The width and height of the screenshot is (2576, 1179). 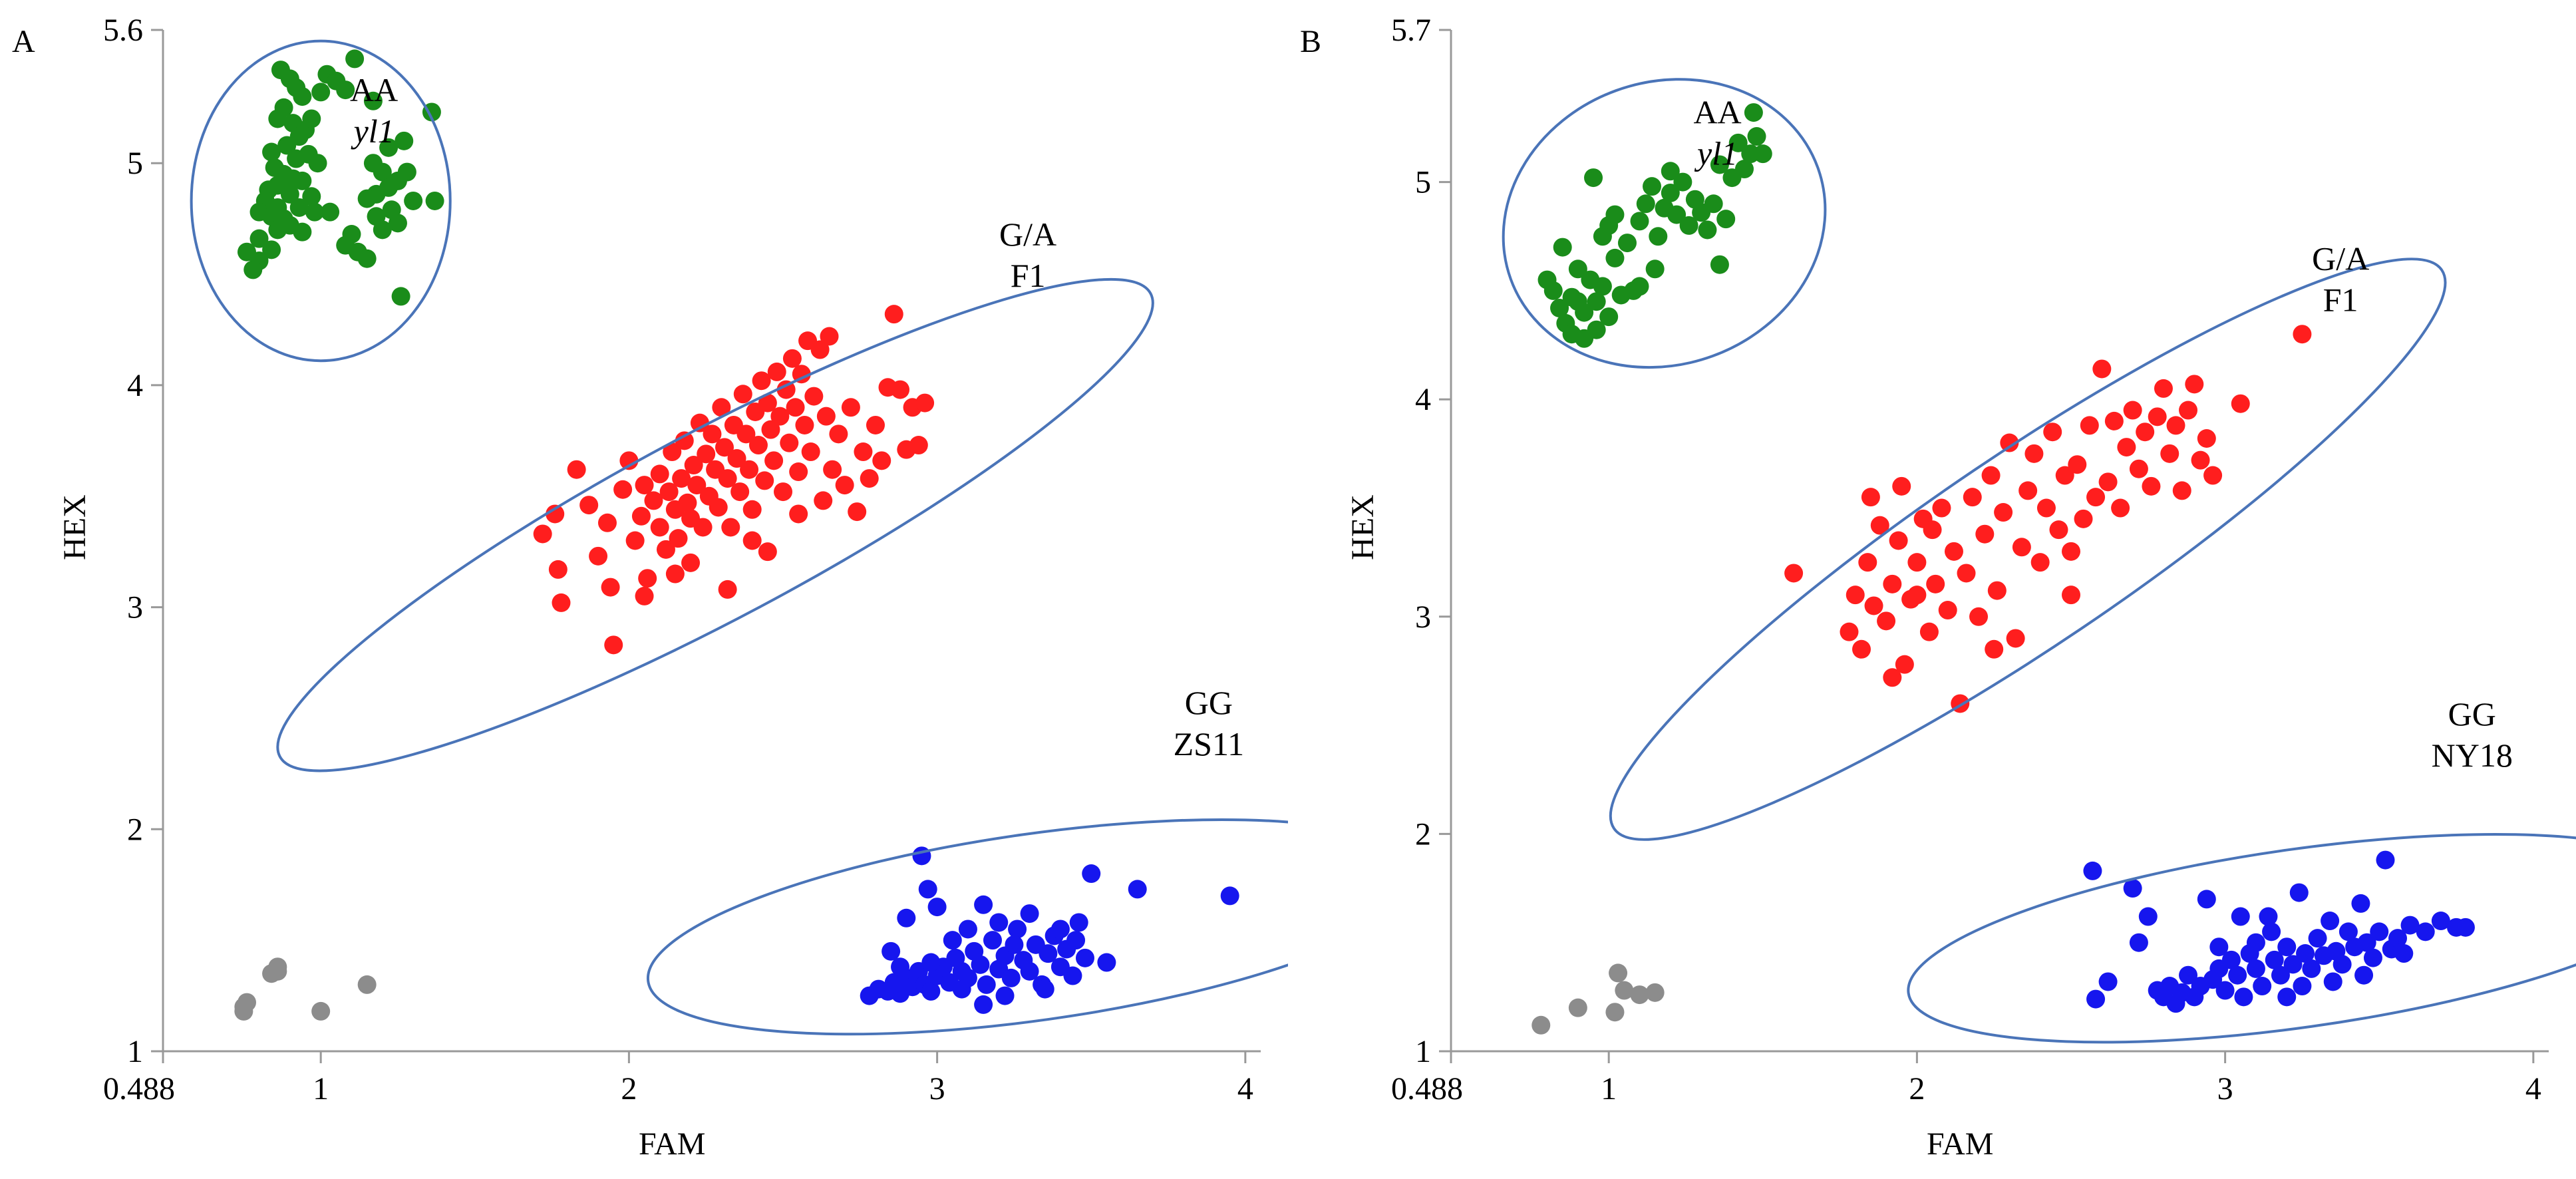 I want to click on x-tick-label: 1, so click(x=1609, y=1089).